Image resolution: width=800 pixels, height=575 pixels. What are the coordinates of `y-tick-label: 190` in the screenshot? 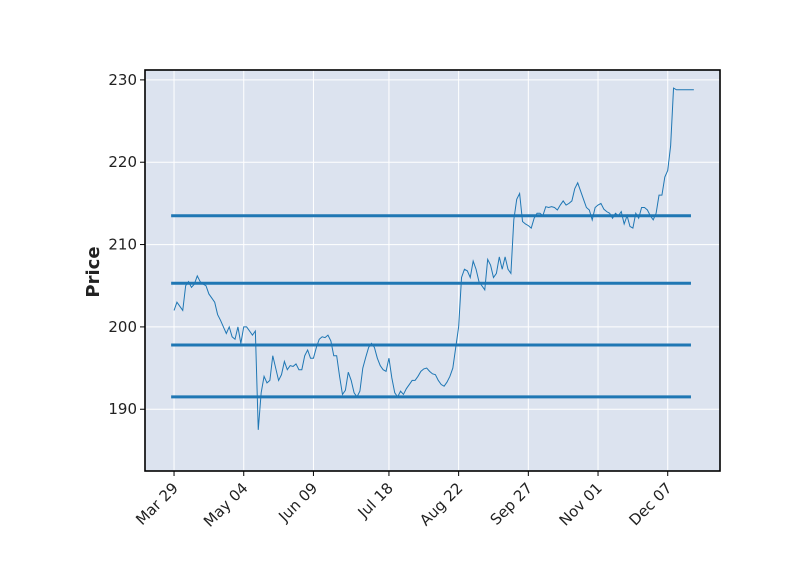 It's located at (122, 409).